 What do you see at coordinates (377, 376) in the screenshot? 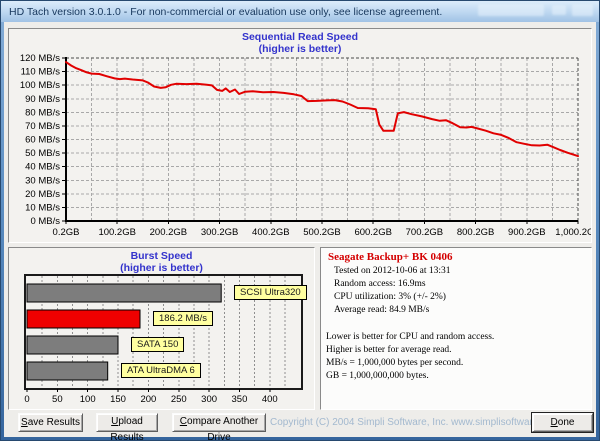
I see `info-note: GB = 1,000,000,000 bytes.` at bounding box center [377, 376].